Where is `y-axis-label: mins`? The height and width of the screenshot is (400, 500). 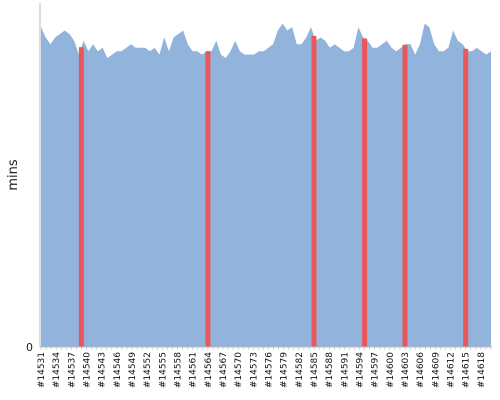
y-axis-label: mins is located at coordinates (13, 175).